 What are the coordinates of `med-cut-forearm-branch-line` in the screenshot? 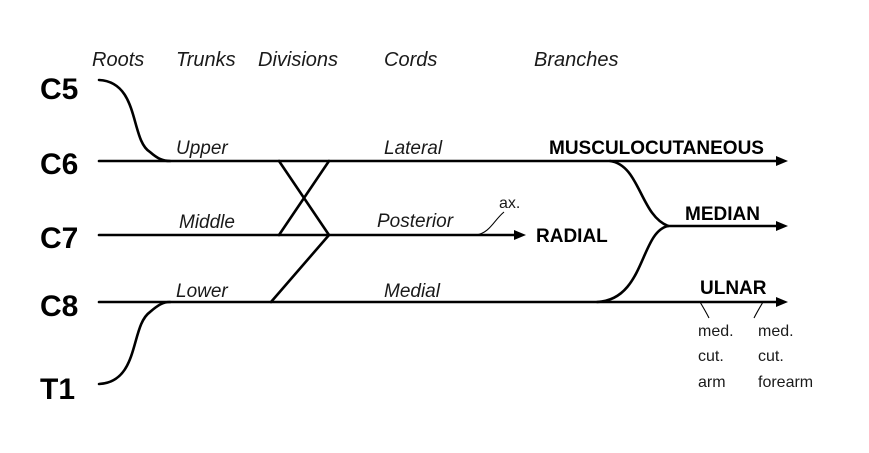 It's located at (758, 310).